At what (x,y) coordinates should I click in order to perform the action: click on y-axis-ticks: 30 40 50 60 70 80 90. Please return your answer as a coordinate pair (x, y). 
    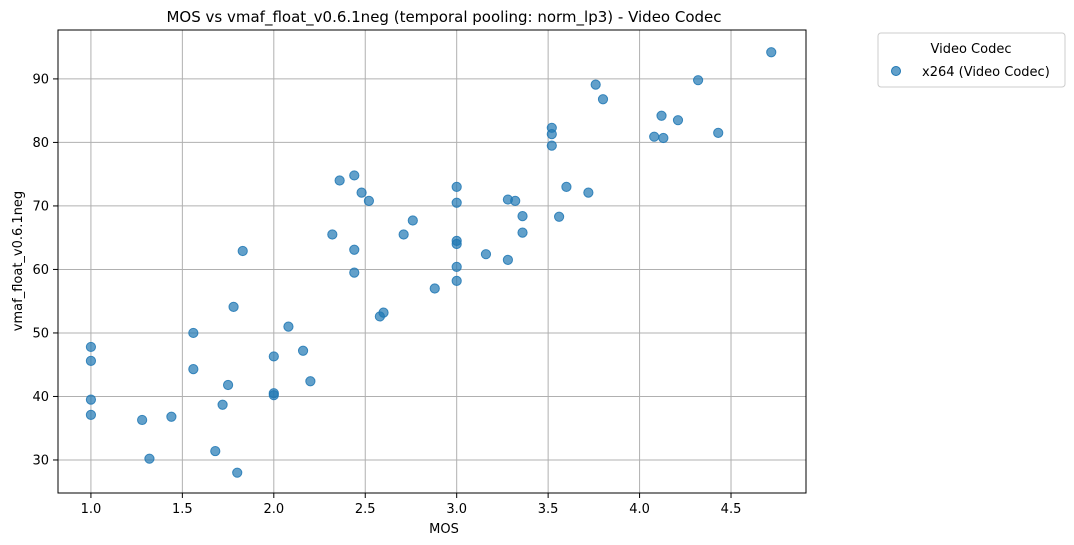
    Looking at the image, I should click on (45, 270).